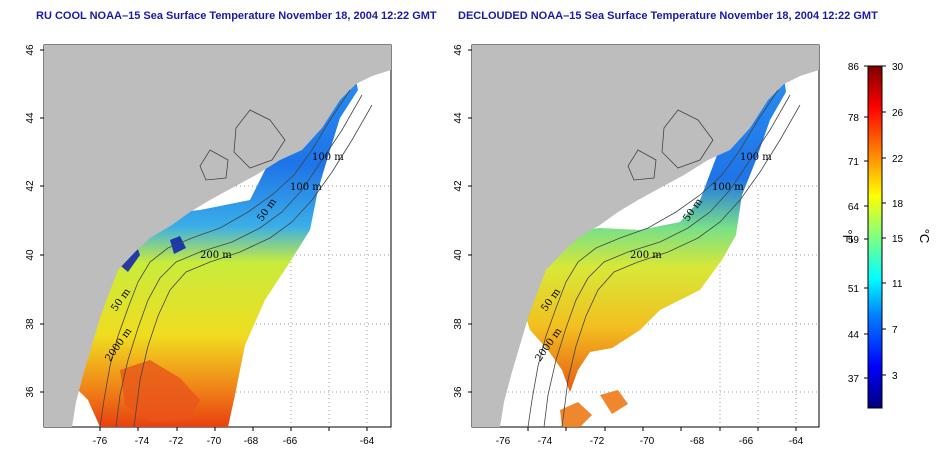 The image size is (950, 475). What do you see at coordinates (924, 236) in the screenshot?
I see `celsius-unit-label: °C` at bounding box center [924, 236].